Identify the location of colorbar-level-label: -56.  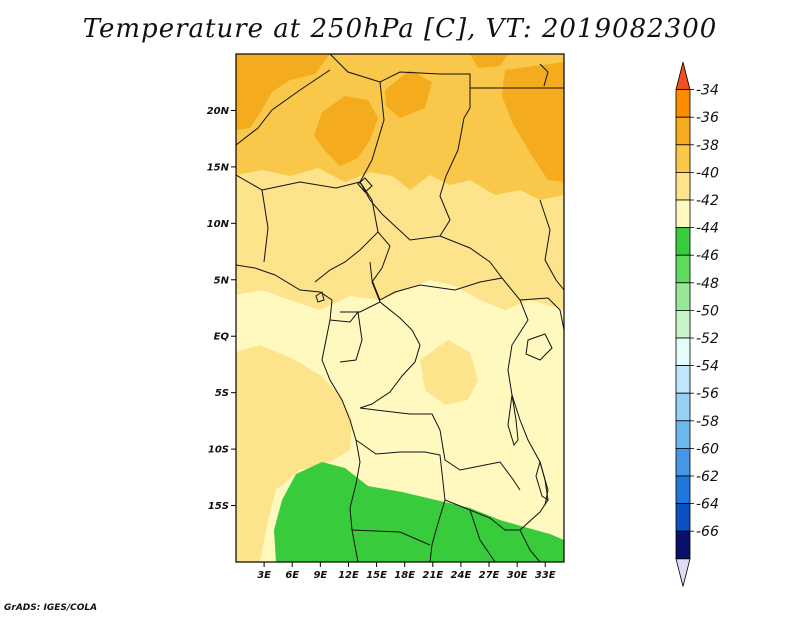
(707, 394).